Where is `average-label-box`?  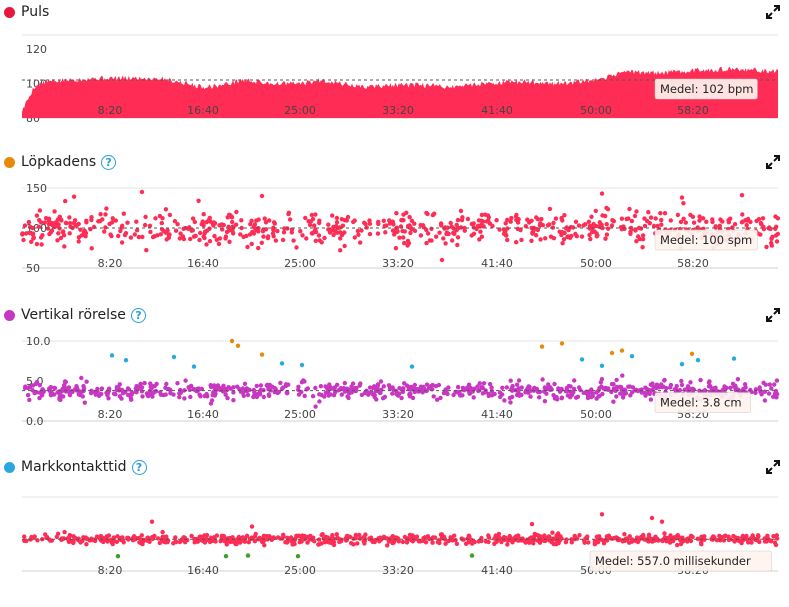 average-label-box is located at coordinates (680, 561).